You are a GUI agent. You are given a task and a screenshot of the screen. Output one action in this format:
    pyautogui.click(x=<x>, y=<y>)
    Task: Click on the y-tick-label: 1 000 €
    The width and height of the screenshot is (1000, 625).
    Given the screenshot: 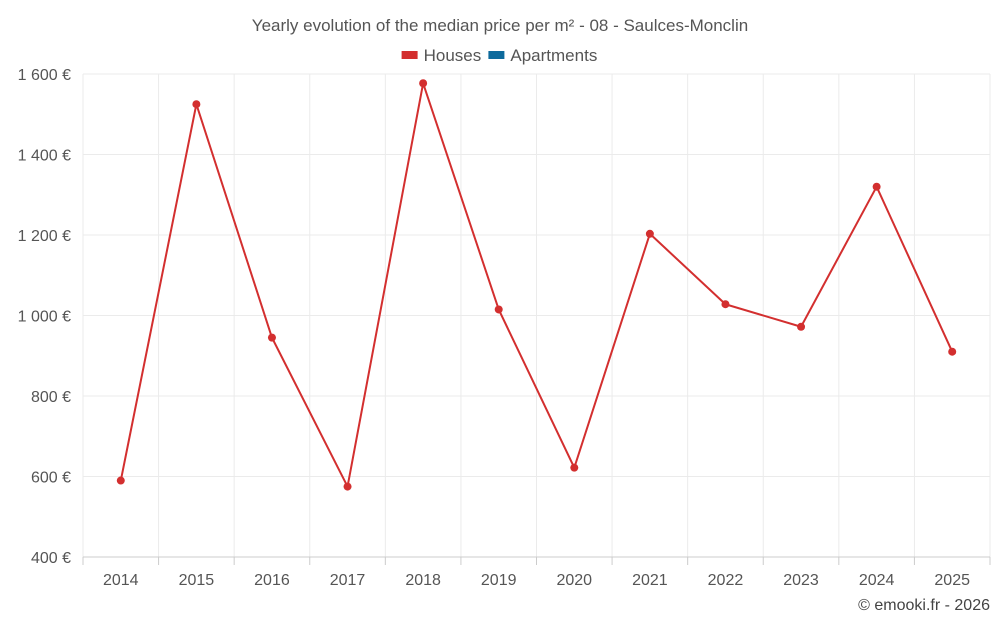 What is the action you would take?
    pyautogui.click(x=44, y=317)
    